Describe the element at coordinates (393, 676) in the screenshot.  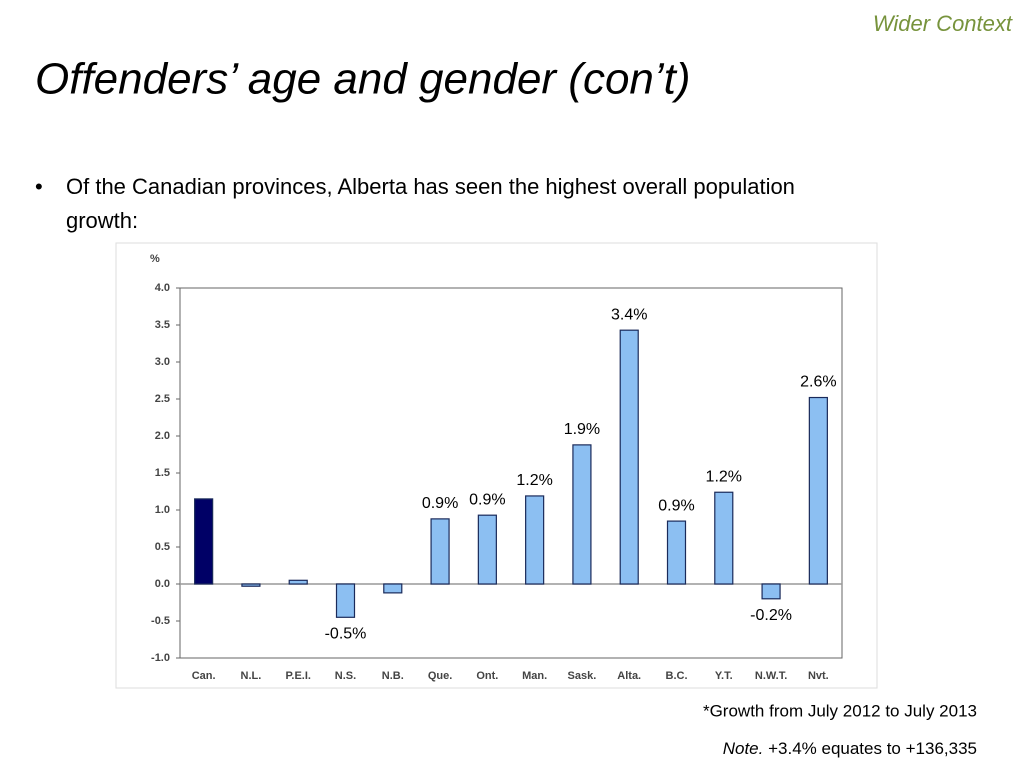
I see `x-tick-label: N.B.` at that location.